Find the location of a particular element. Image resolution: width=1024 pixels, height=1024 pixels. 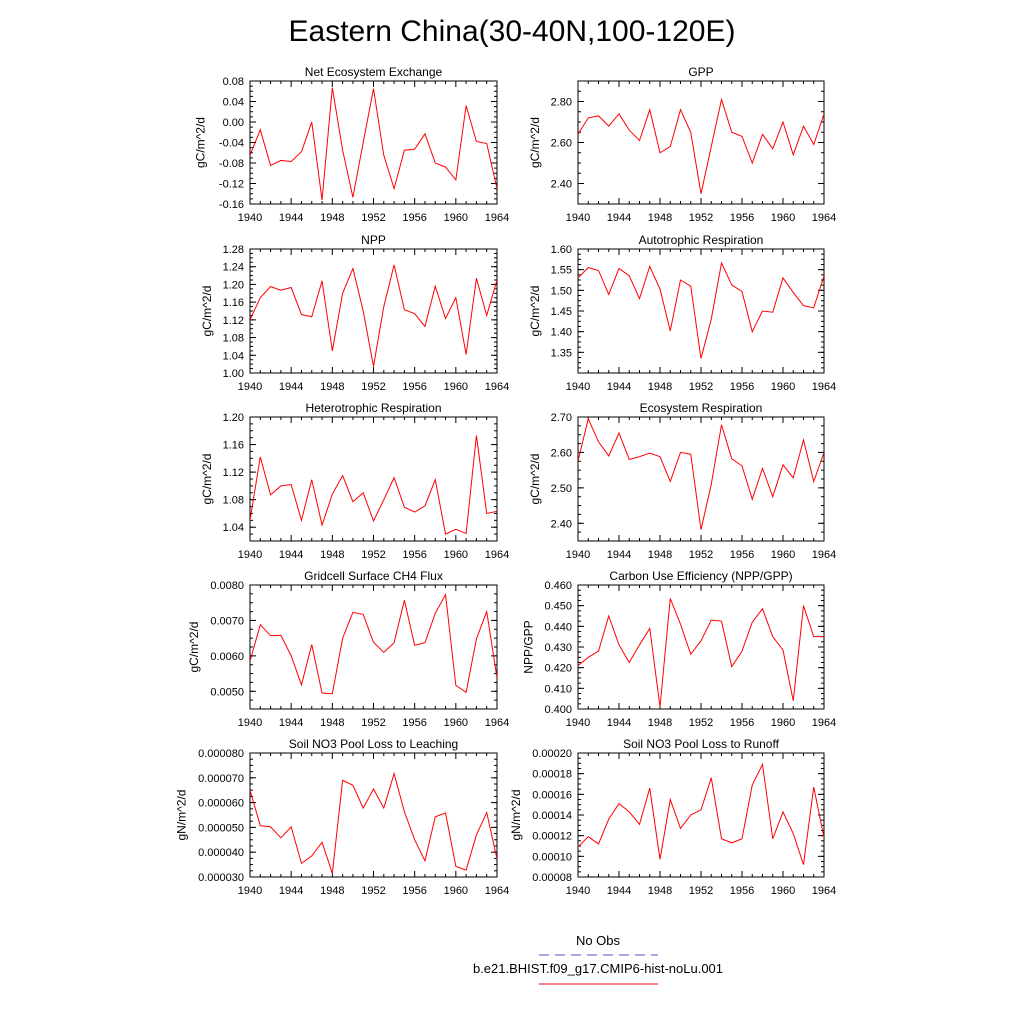

chart-autotrophic-respiration-xtick-label-1948: 1948 is located at coordinates (660, 387).